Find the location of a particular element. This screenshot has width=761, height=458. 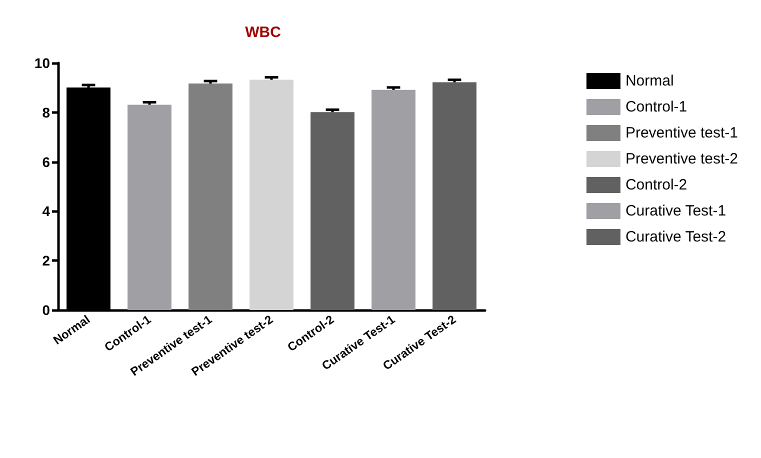

legend-label: Preventive test-2 is located at coordinates (681, 159).